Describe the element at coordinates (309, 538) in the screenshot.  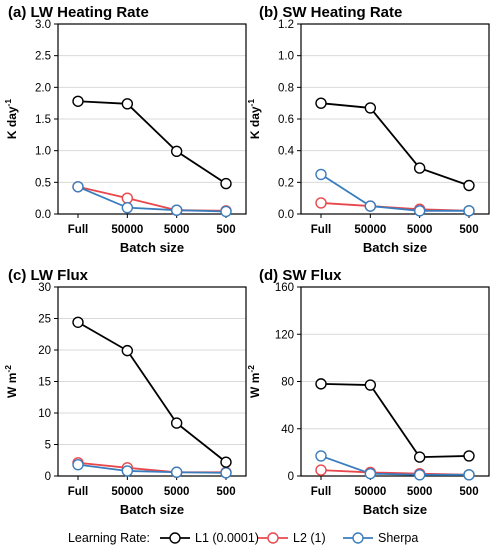
I see `legend-entry: L2 (1)` at that location.